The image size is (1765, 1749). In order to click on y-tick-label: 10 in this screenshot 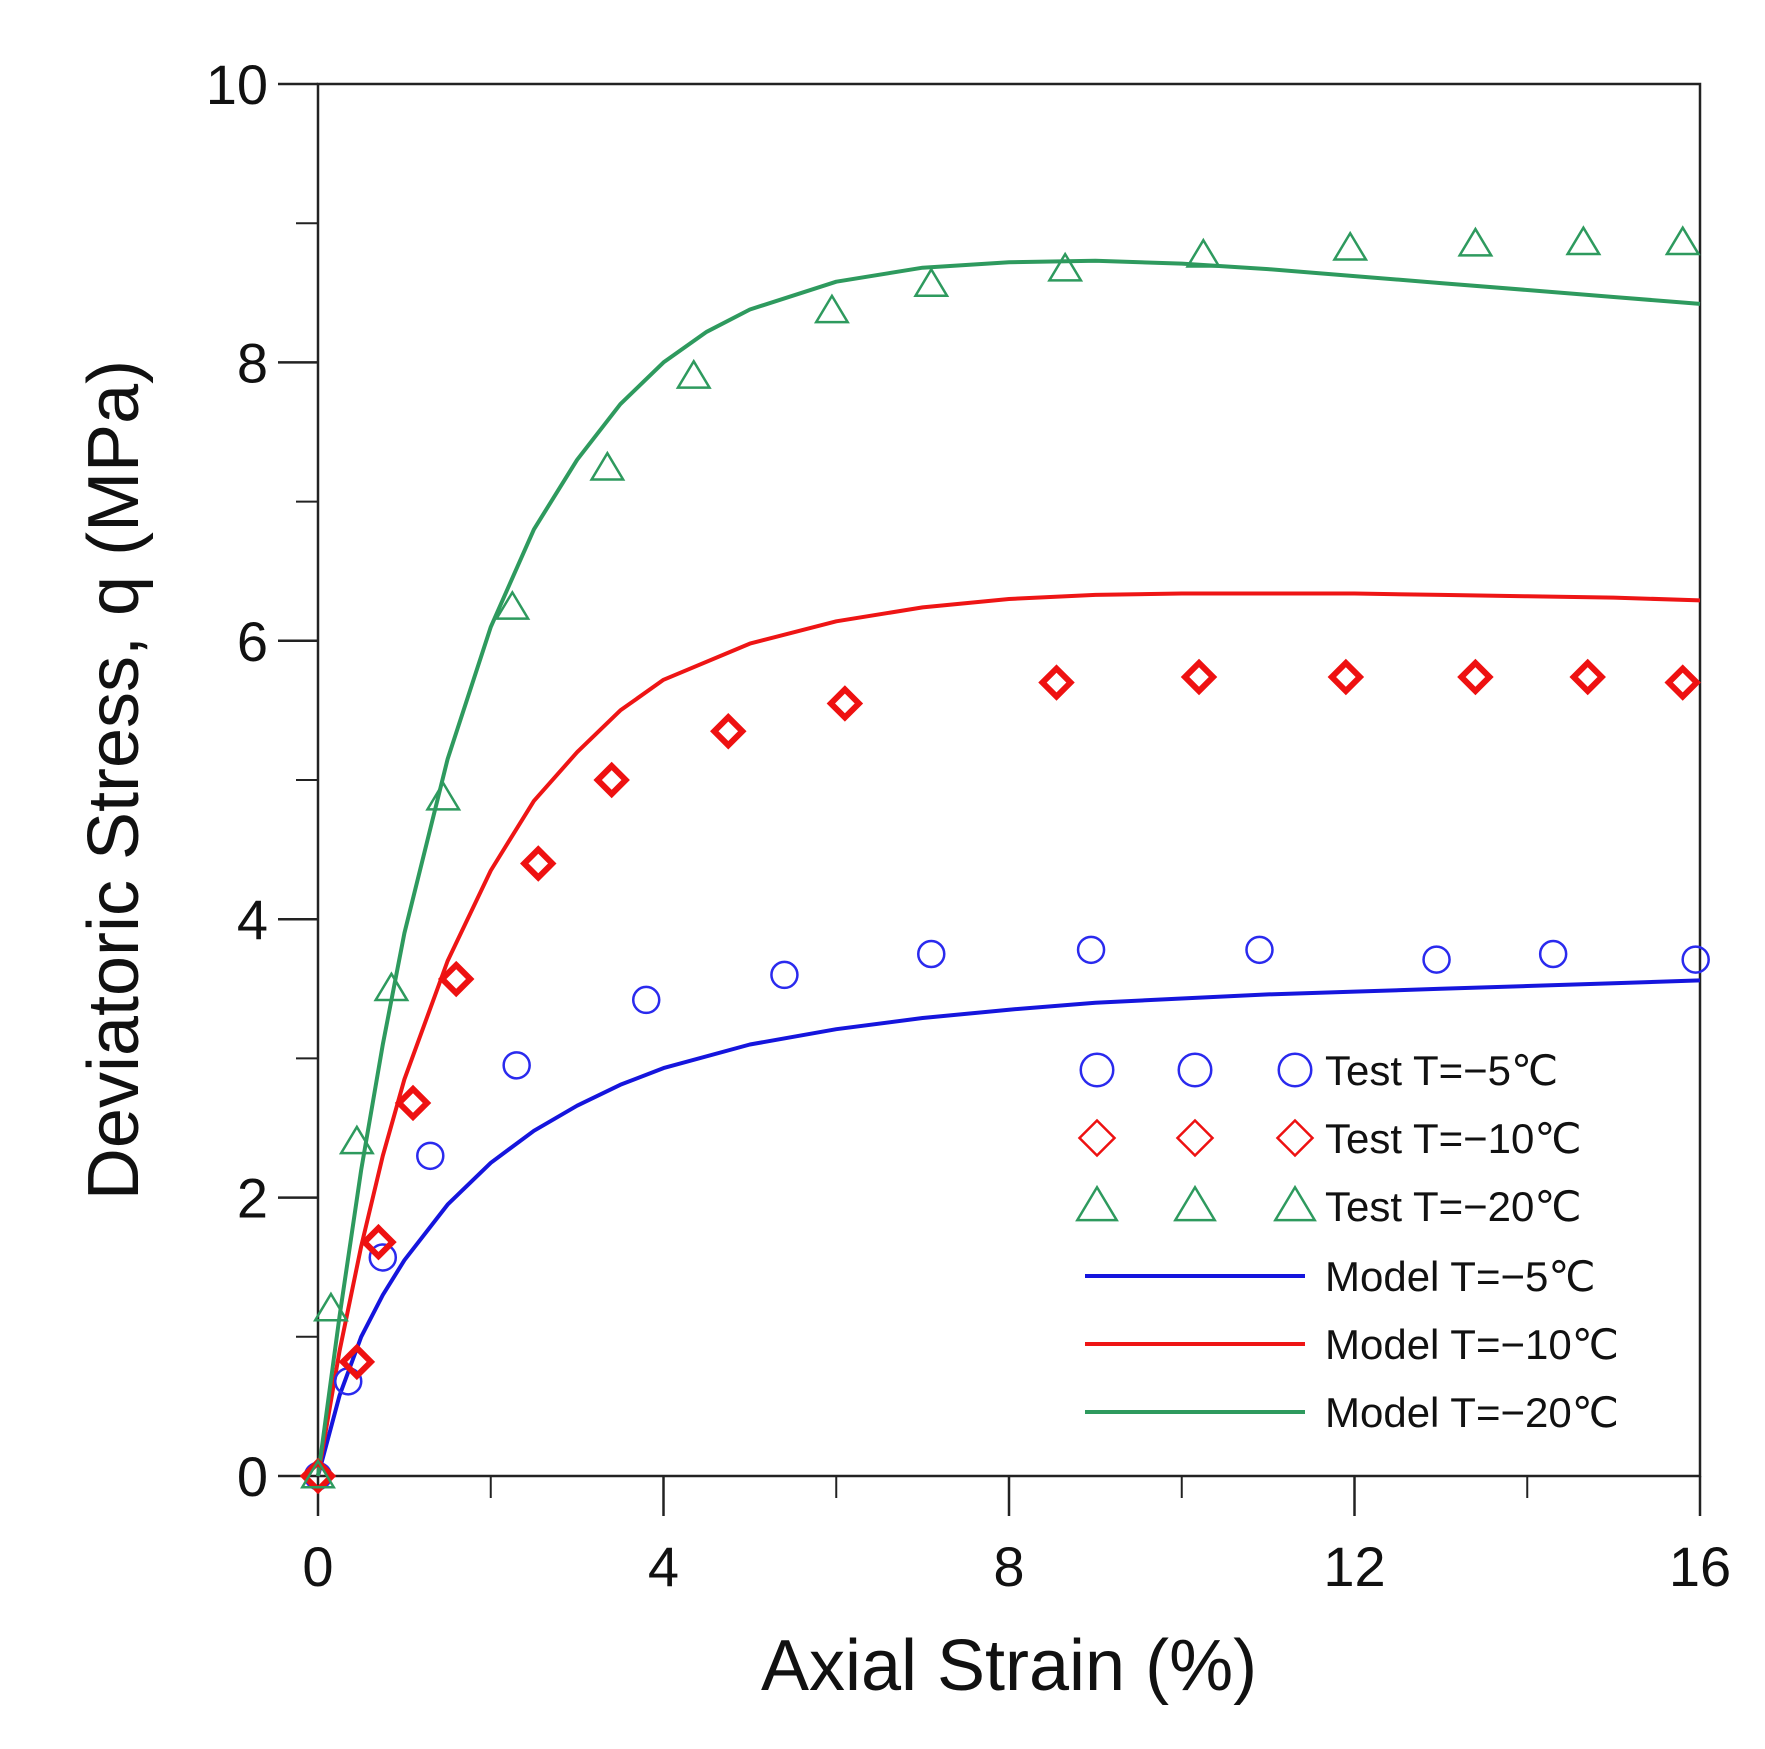, I will do `click(237, 84)`.